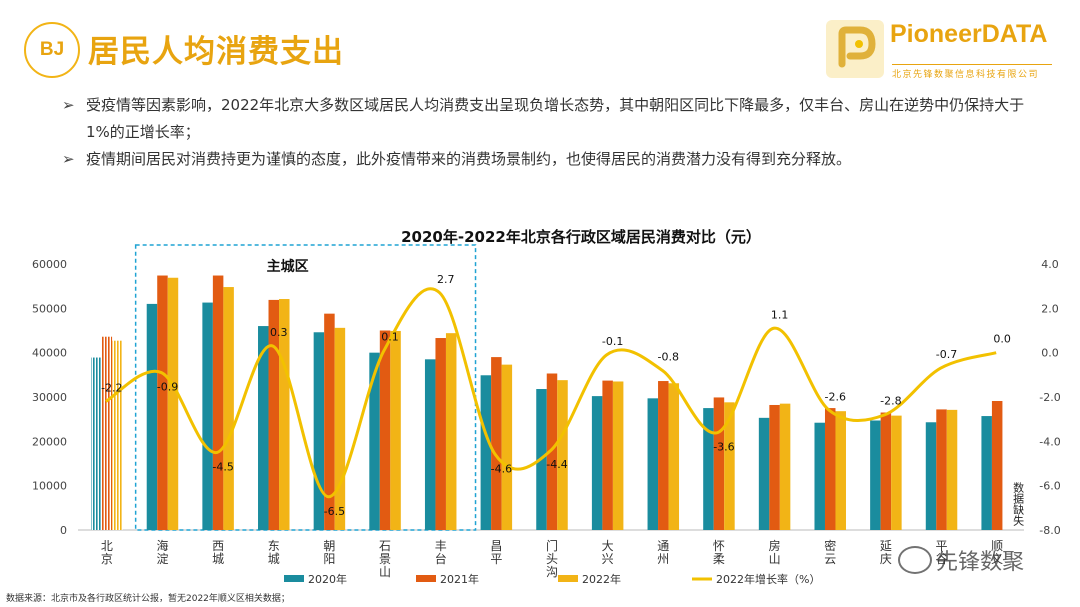 This screenshot has width=1080, height=607. What do you see at coordinates (501, 469) in the screenshot?
I see `growth-rate-label: -4.6` at bounding box center [501, 469].